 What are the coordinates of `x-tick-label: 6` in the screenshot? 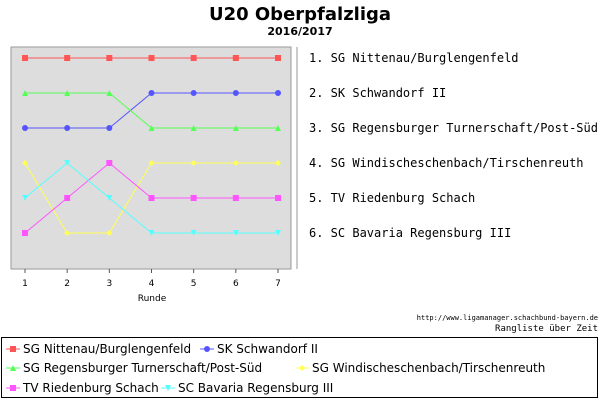 It's located at (236, 284).